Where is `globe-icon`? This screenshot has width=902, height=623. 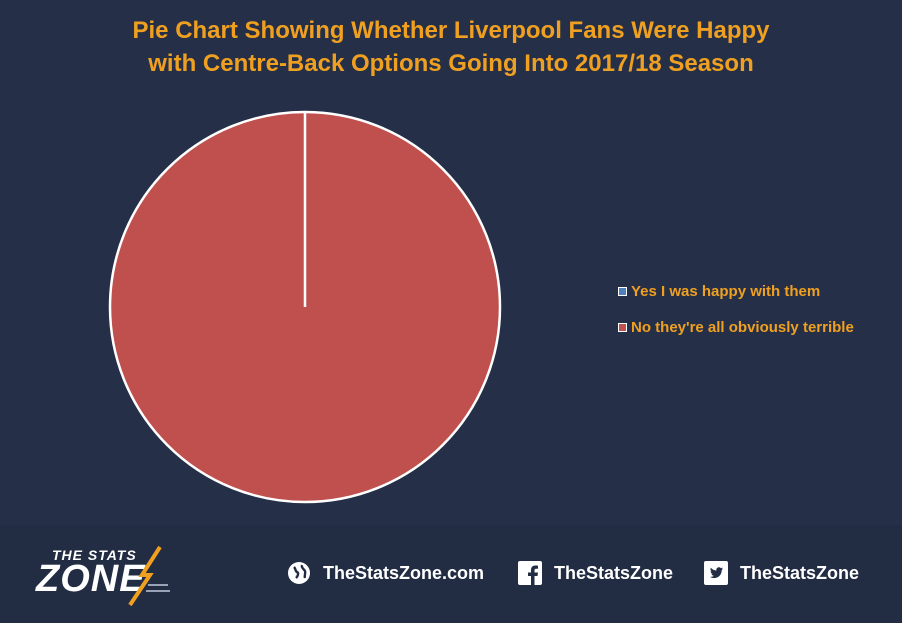 globe-icon is located at coordinates (299, 573).